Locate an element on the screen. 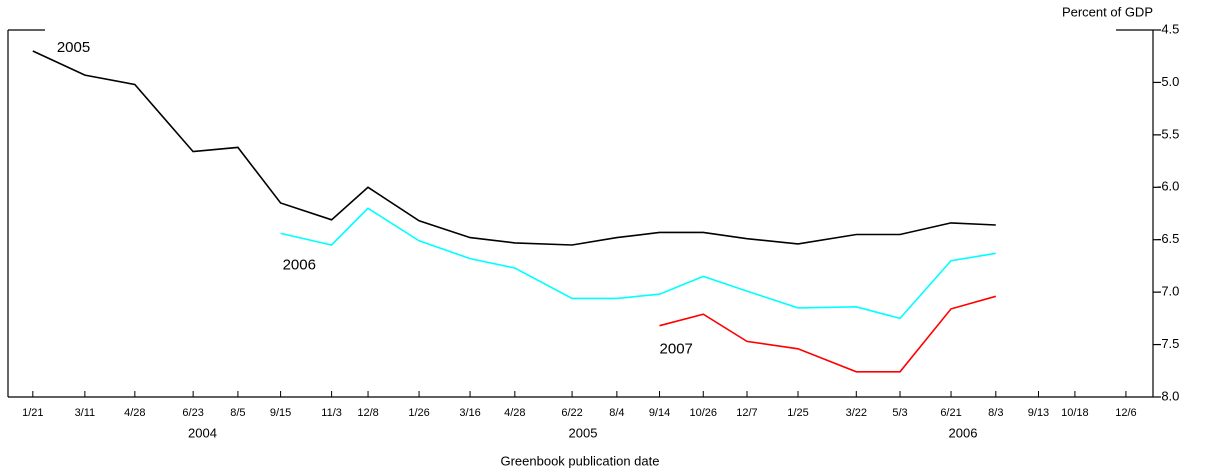 Image resolution: width=1207 pixels, height=475 pixels. x-tick-label: 3/16 is located at coordinates (469, 413).